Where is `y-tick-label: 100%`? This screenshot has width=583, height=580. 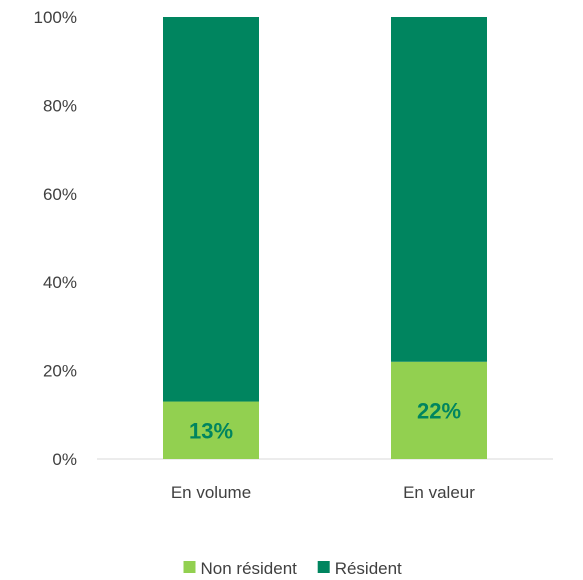 y-tick-label: 100% is located at coordinates (55, 17).